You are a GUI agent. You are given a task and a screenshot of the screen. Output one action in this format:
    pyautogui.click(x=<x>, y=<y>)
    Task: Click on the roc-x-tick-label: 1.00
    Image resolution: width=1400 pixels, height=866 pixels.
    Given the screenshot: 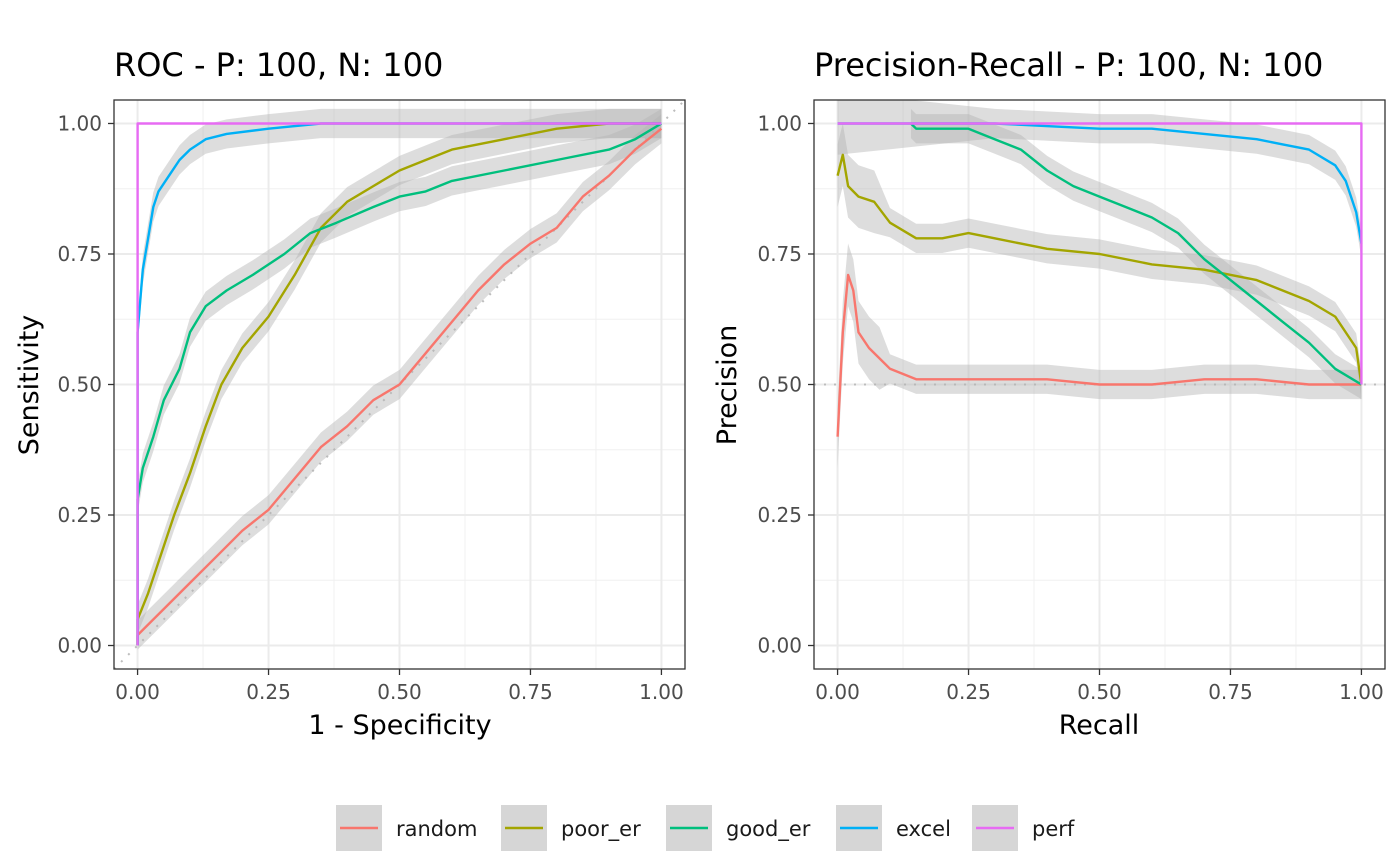 What is the action you would take?
    pyautogui.click(x=661, y=692)
    